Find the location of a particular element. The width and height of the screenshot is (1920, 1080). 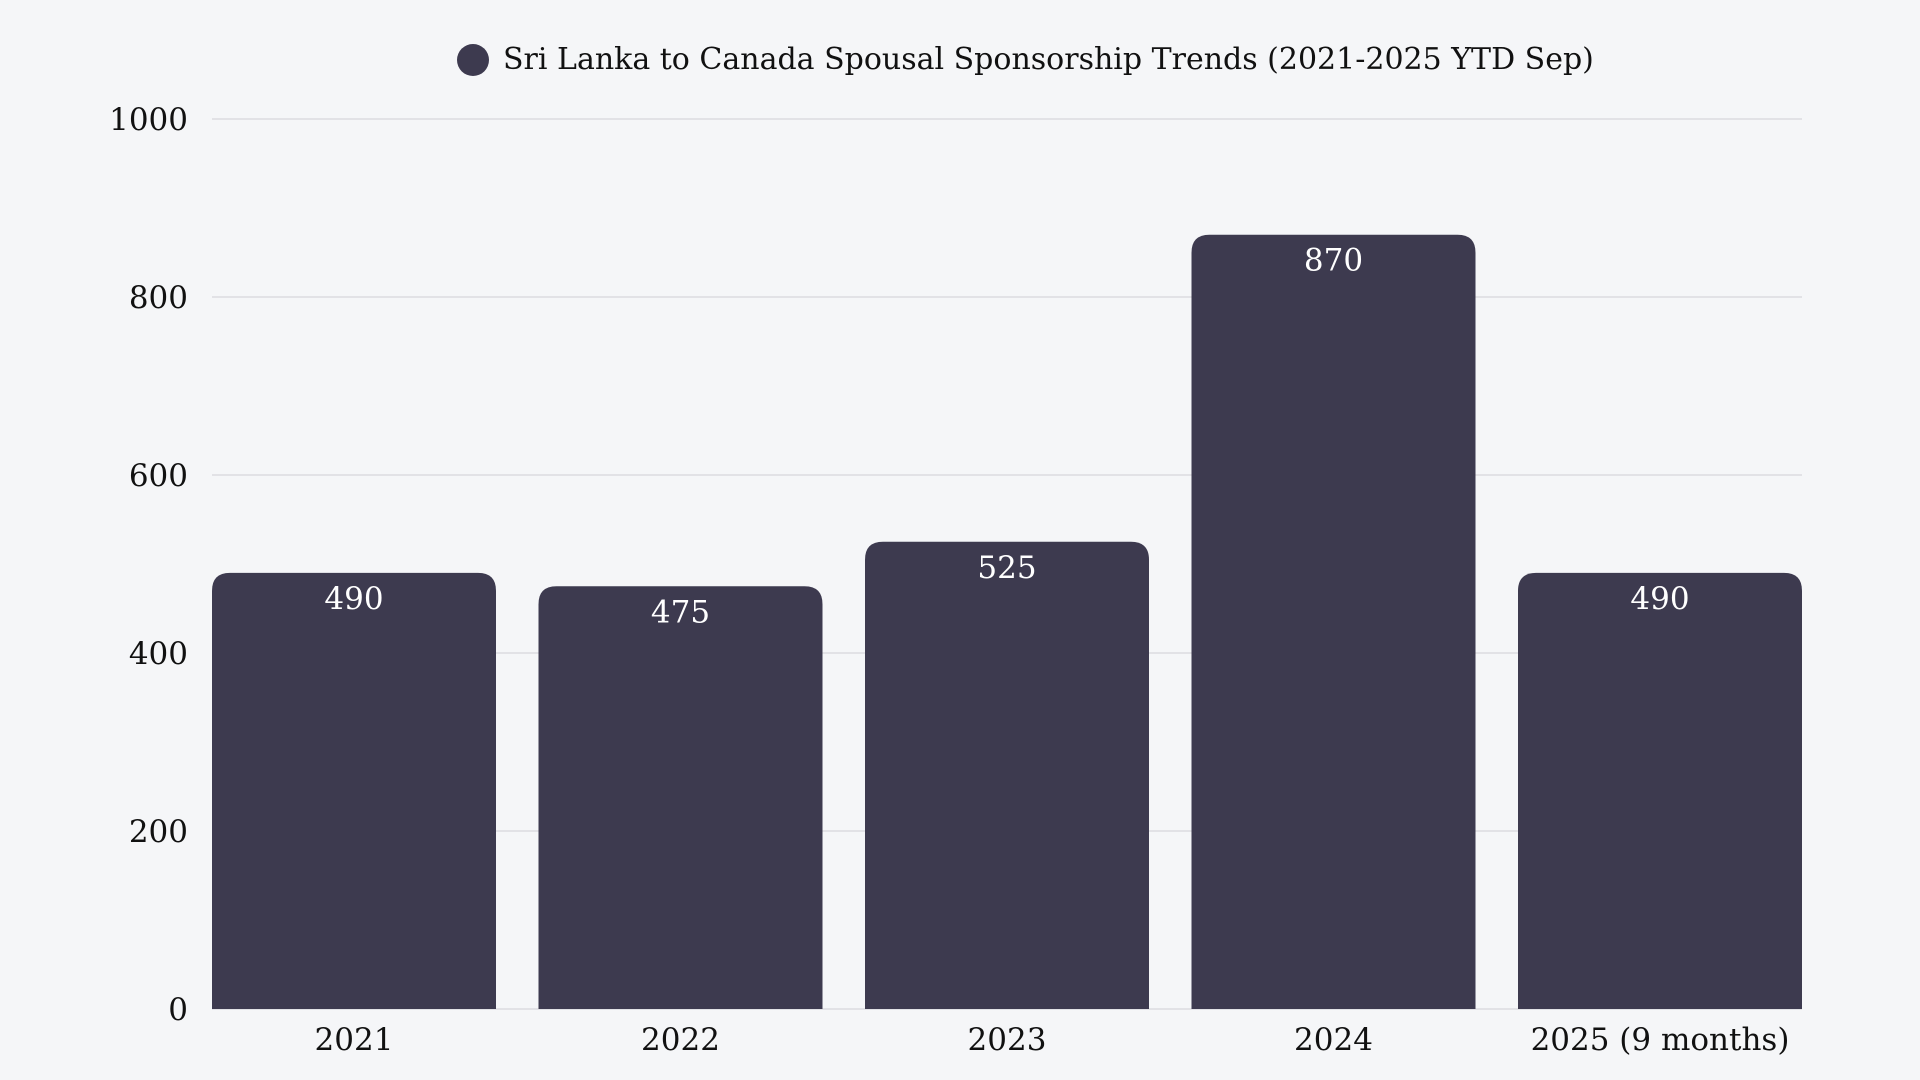

x-tick-label: 2021 is located at coordinates (354, 1040).